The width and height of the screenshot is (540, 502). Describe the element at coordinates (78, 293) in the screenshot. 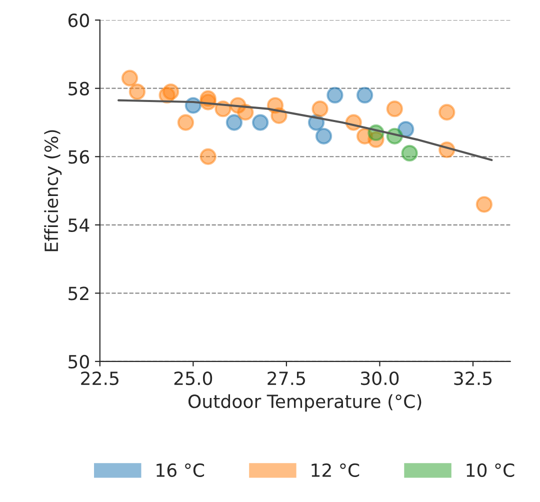

I see `y-tick-label: 52` at that location.